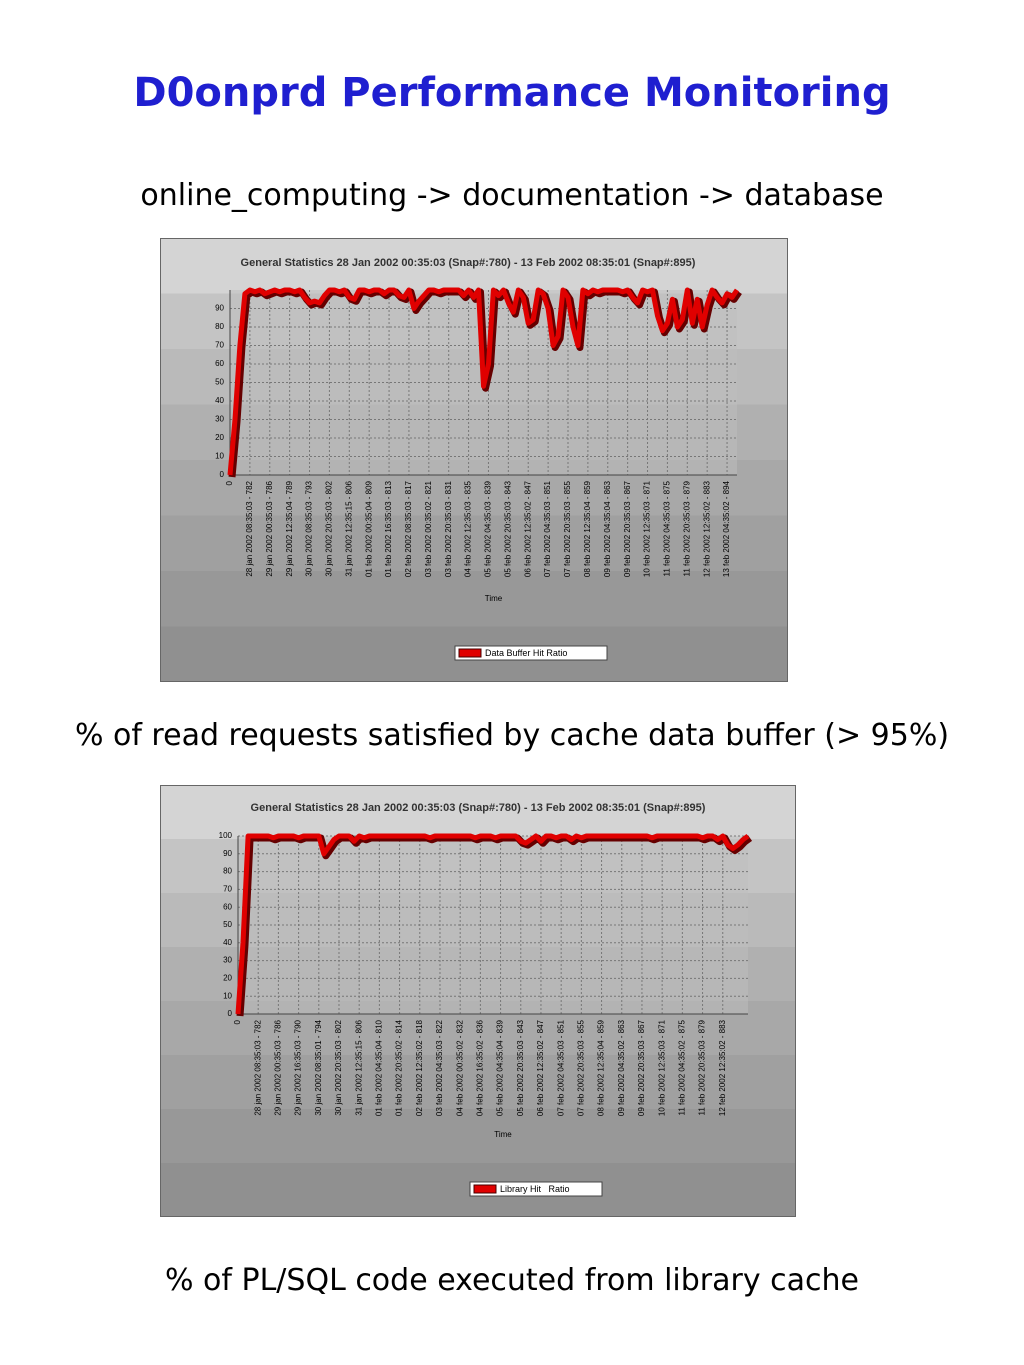 The height and width of the screenshot is (1365, 1024). Describe the element at coordinates (621, 1067) in the screenshot. I see `x-tick-label: 09 feb 2002 04:35:02 - 863` at that location.